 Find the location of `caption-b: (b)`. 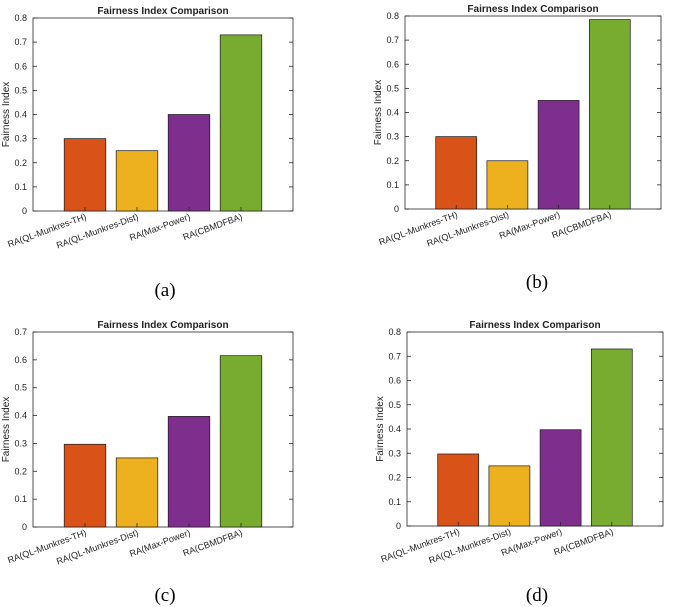

caption-b: (b) is located at coordinates (537, 282).